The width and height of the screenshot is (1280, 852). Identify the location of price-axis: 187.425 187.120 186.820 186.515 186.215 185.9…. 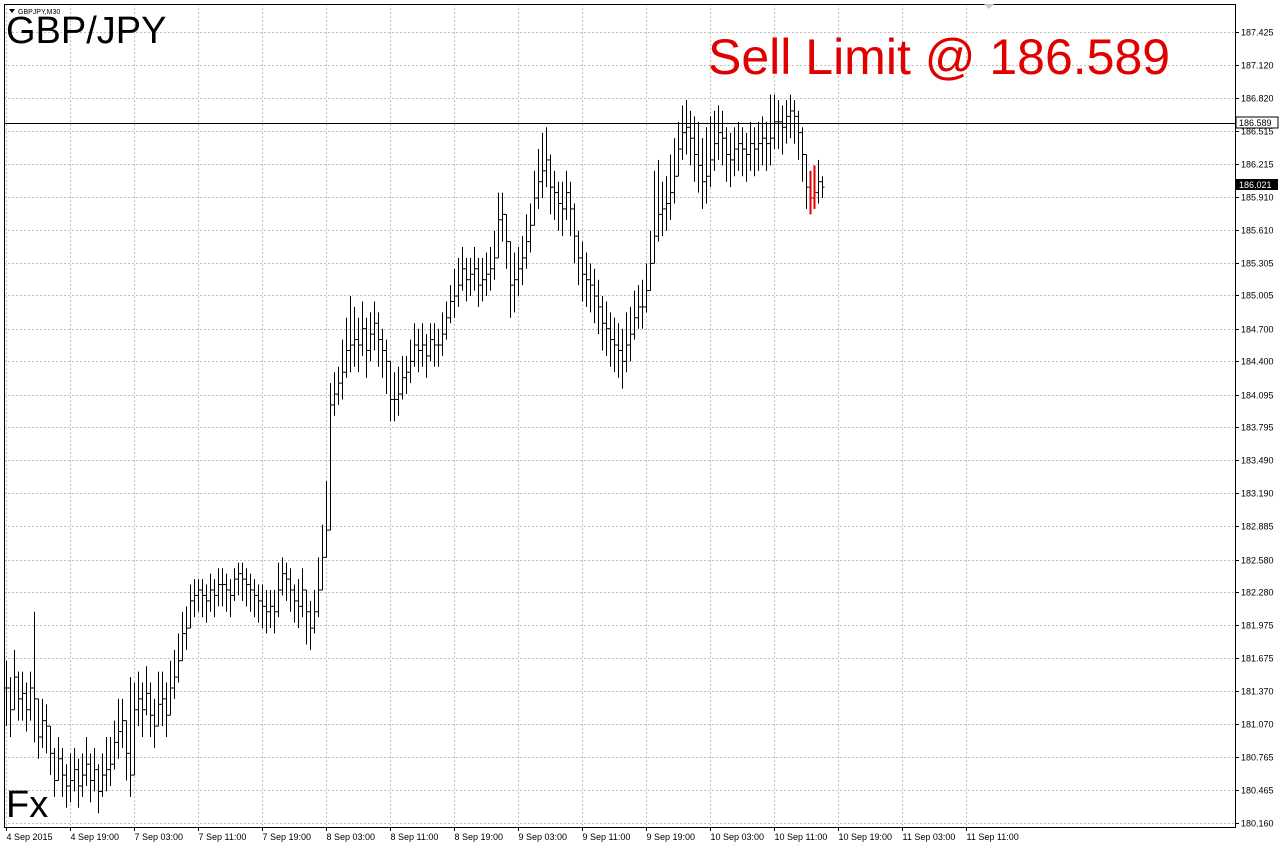
(1254, 428).